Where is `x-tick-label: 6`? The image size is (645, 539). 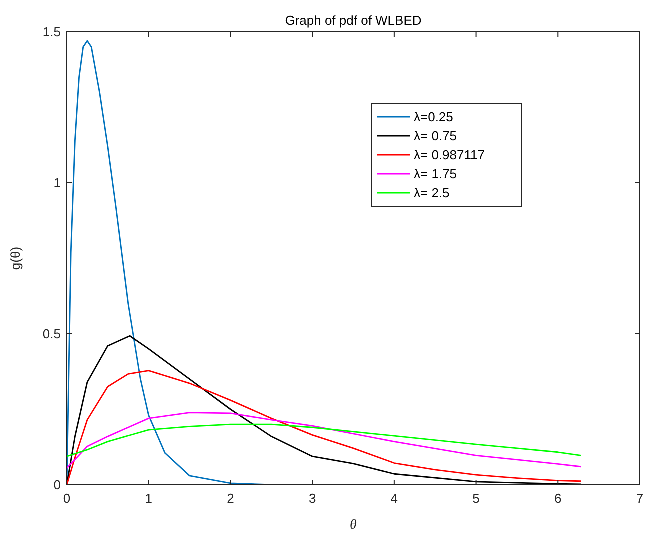 x-tick-label: 6 is located at coordinates (558, 498).